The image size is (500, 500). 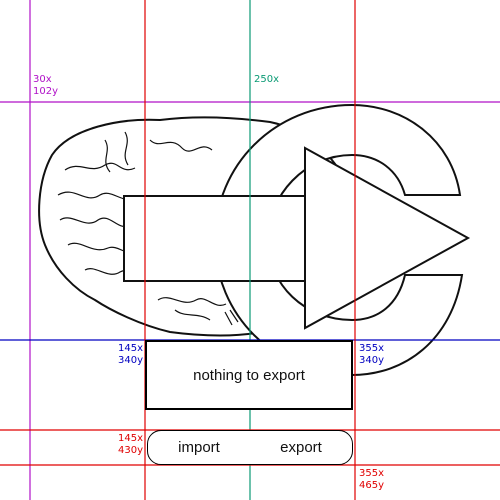 I want to click on import-button: import, so click(x=199, y=447).